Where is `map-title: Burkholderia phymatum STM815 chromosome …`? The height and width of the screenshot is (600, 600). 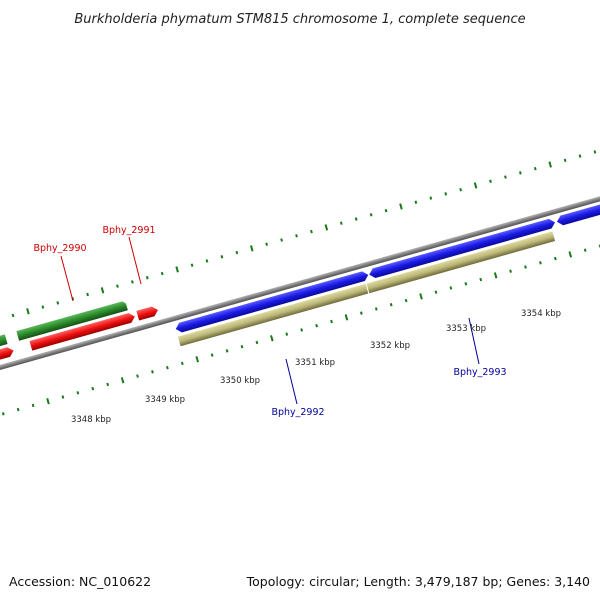
map-title: Burkholderia phymatum STM815 chromosome … is located at coordinates (299, 19).